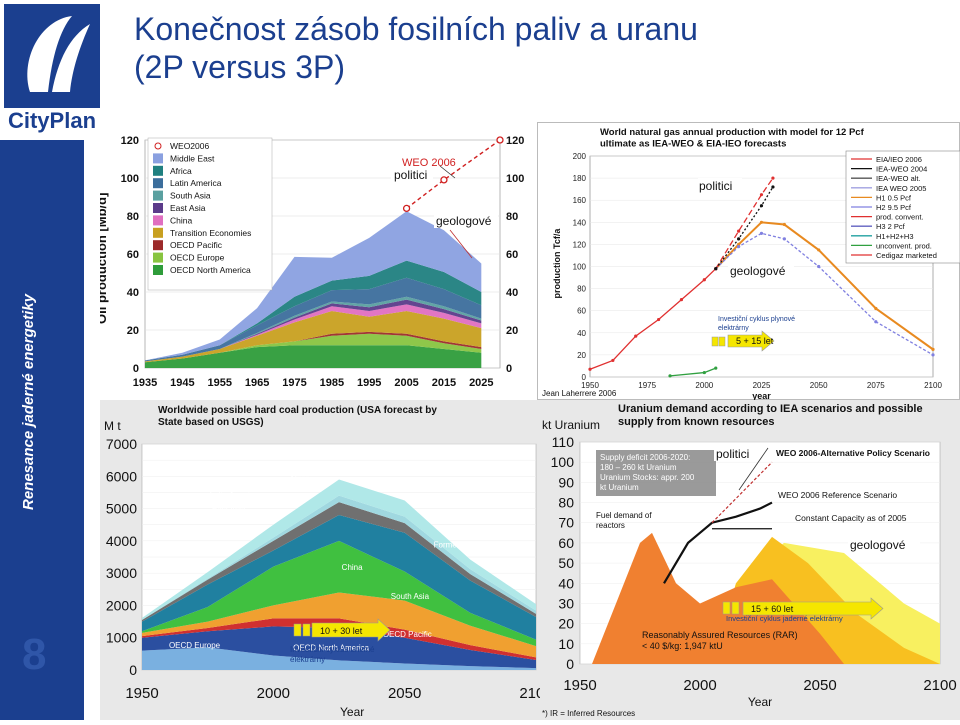  What do you see at coordinates (28, 402) in the screenshot?
I see `sidebar-text: Renesance jaderné energetiky` at bounding box center [28, 402].